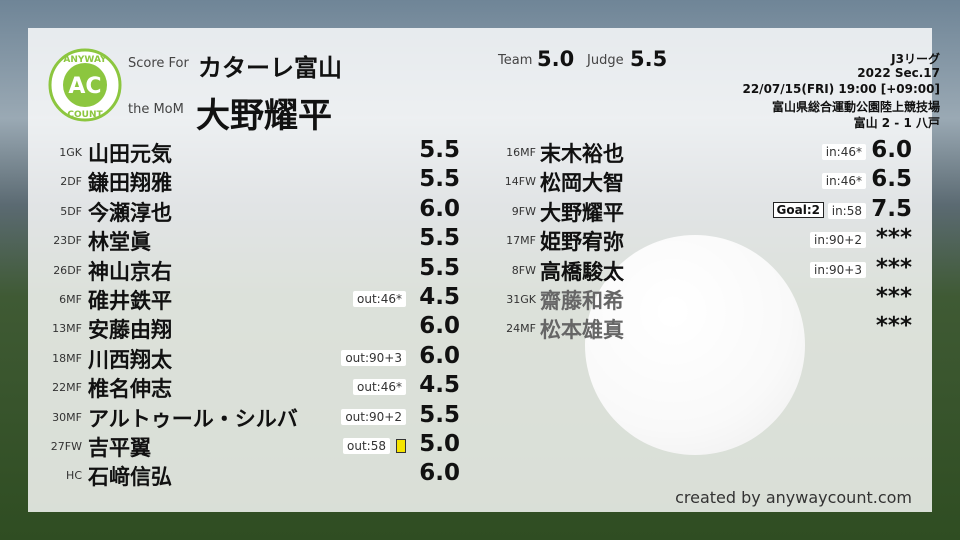 This screenshot has width=960, height=540. Describe the element at coordinates (515, 270) in the screenshot. I see `player-num: 8` at that location.